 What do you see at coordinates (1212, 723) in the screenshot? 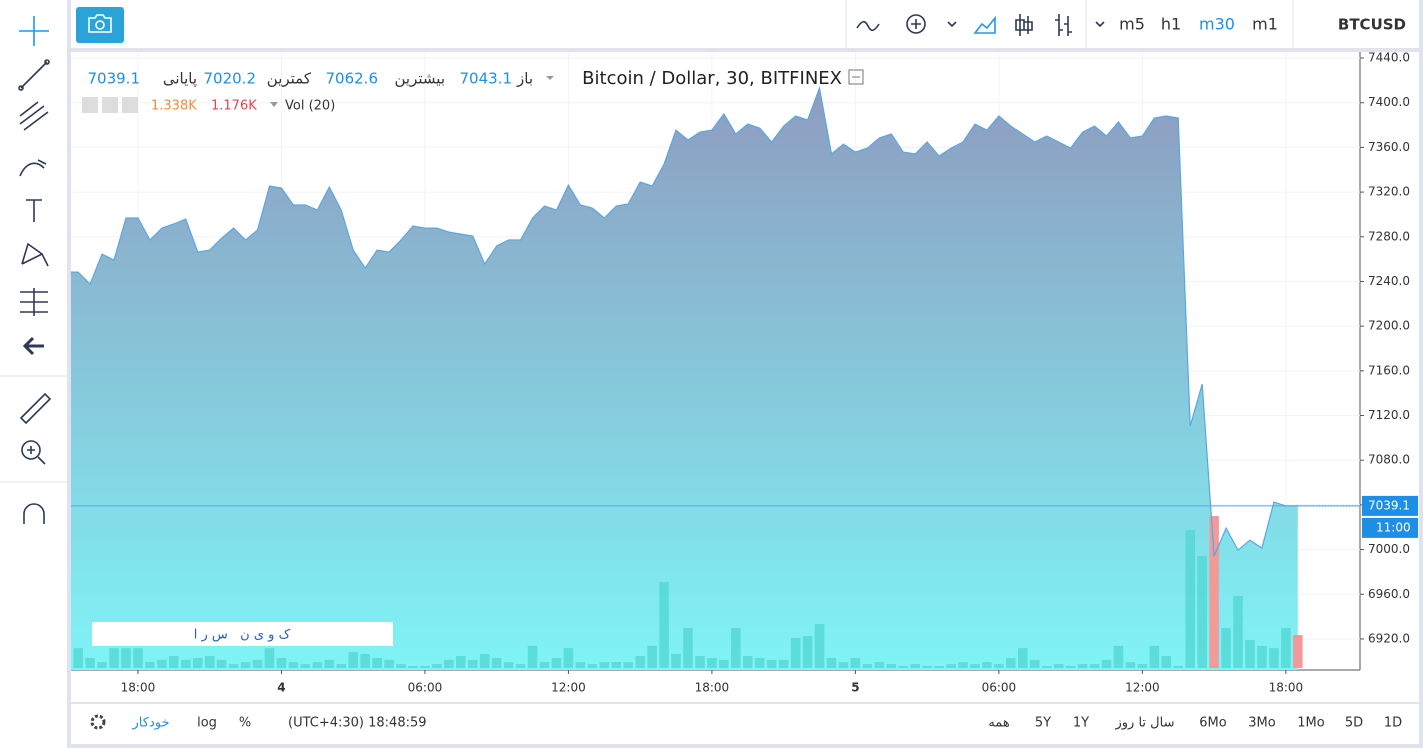
I see `range-button: 6Mo` at bounding box center [1212, 723].